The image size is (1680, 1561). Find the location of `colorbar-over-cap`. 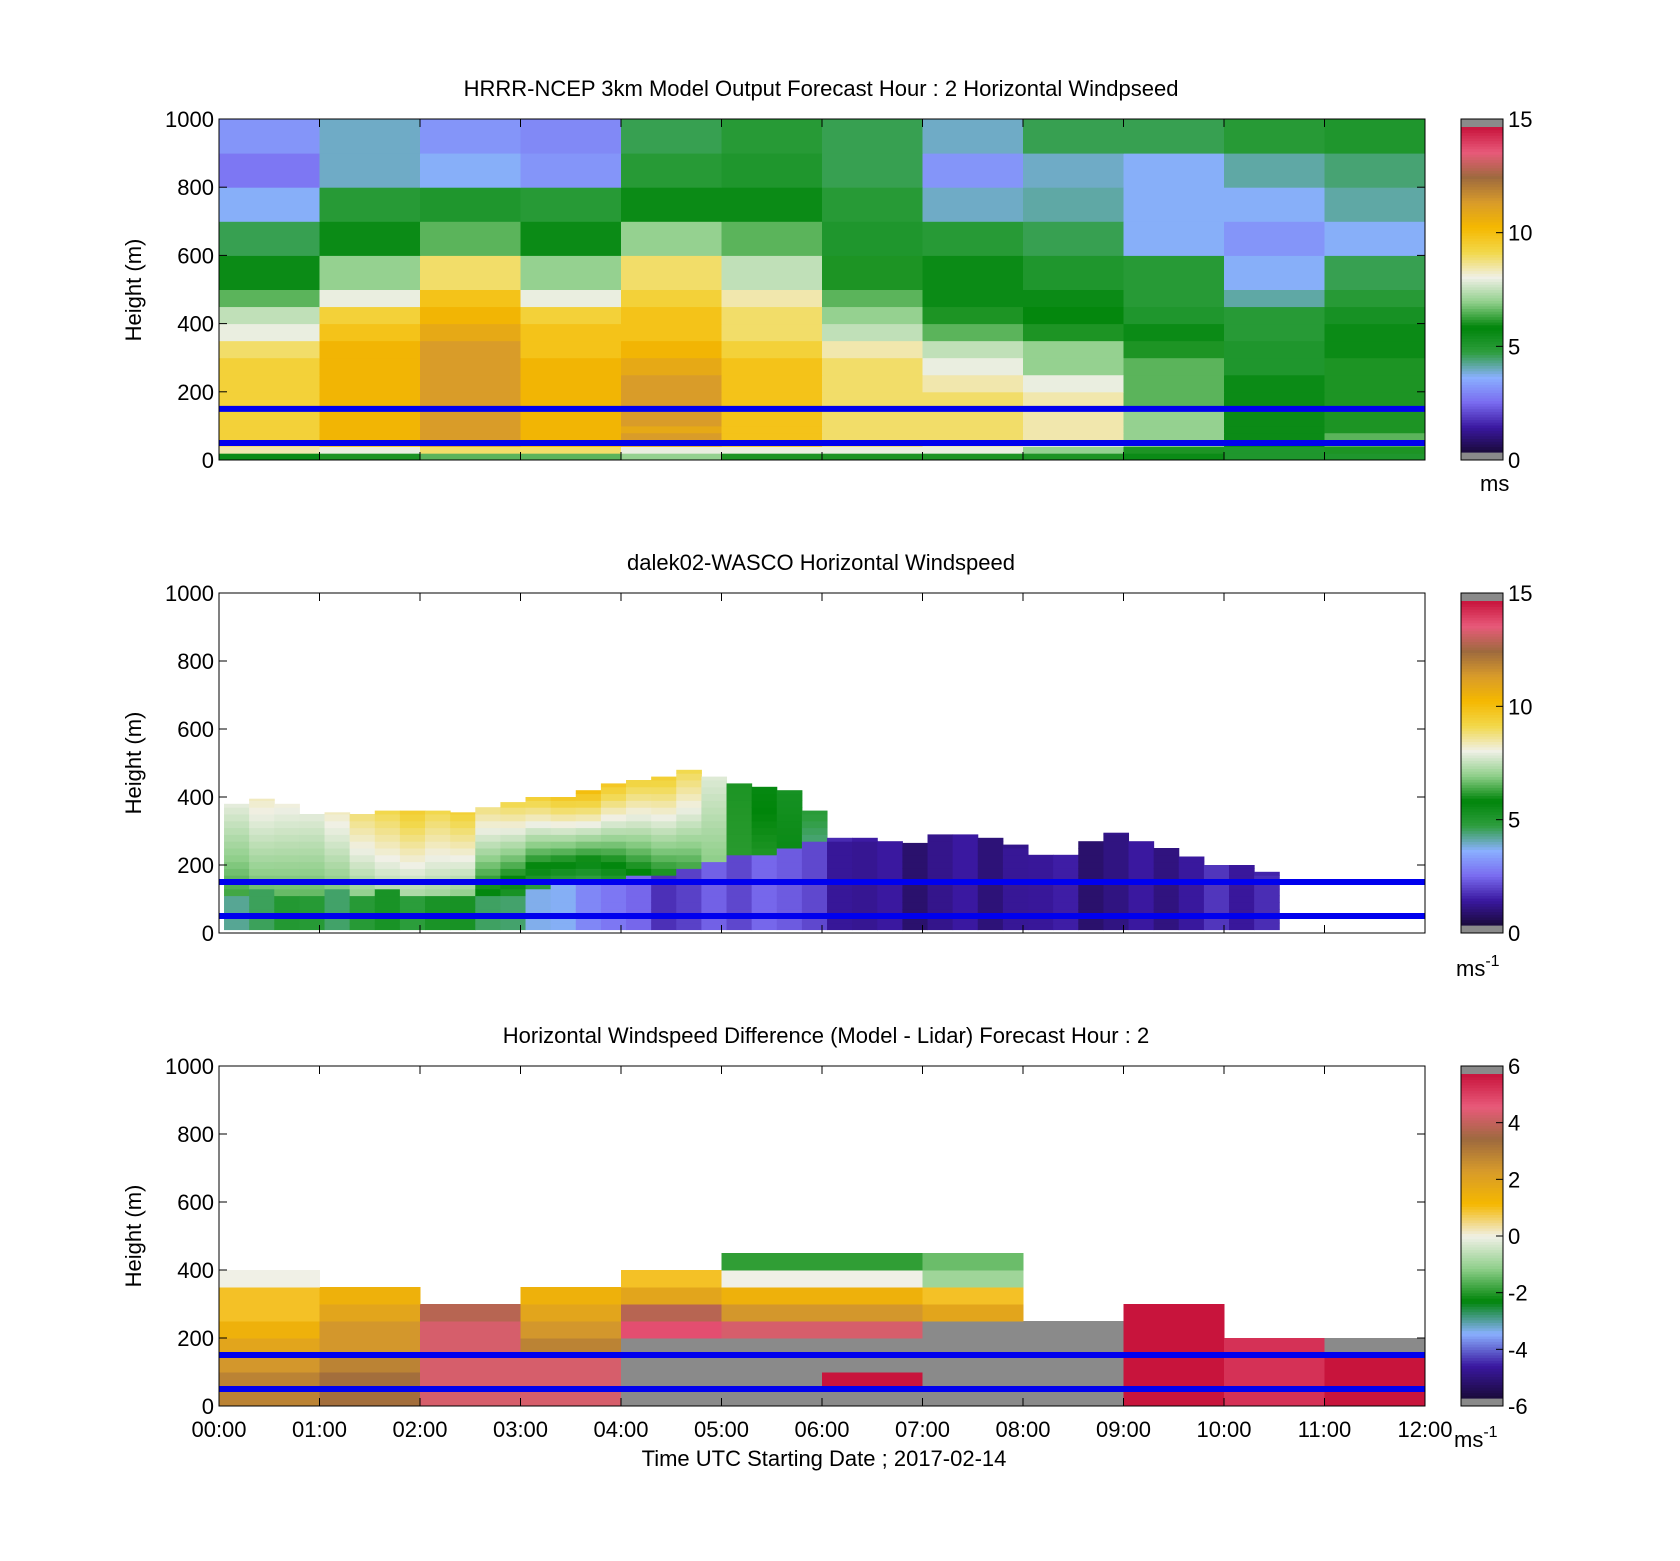

colorbar-over-cap is located at coordinates (1482, 123).